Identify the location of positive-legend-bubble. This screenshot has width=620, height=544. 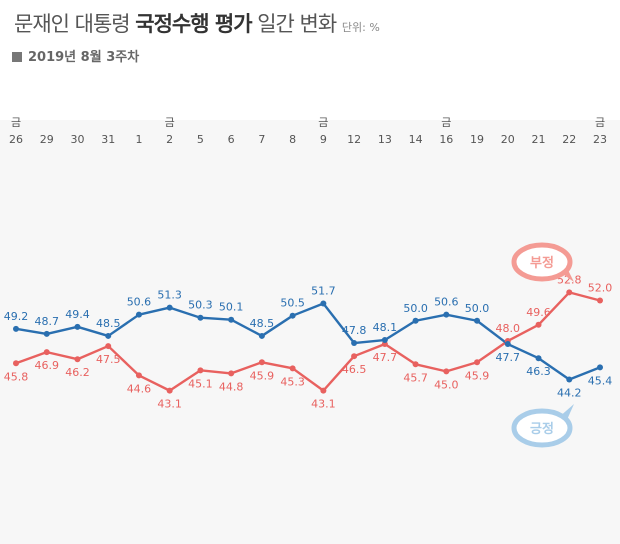
(542, 428).